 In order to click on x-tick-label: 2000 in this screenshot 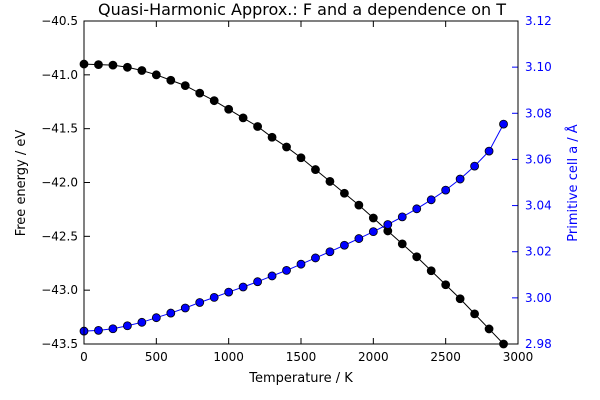, I will do `click(373, 357)`.